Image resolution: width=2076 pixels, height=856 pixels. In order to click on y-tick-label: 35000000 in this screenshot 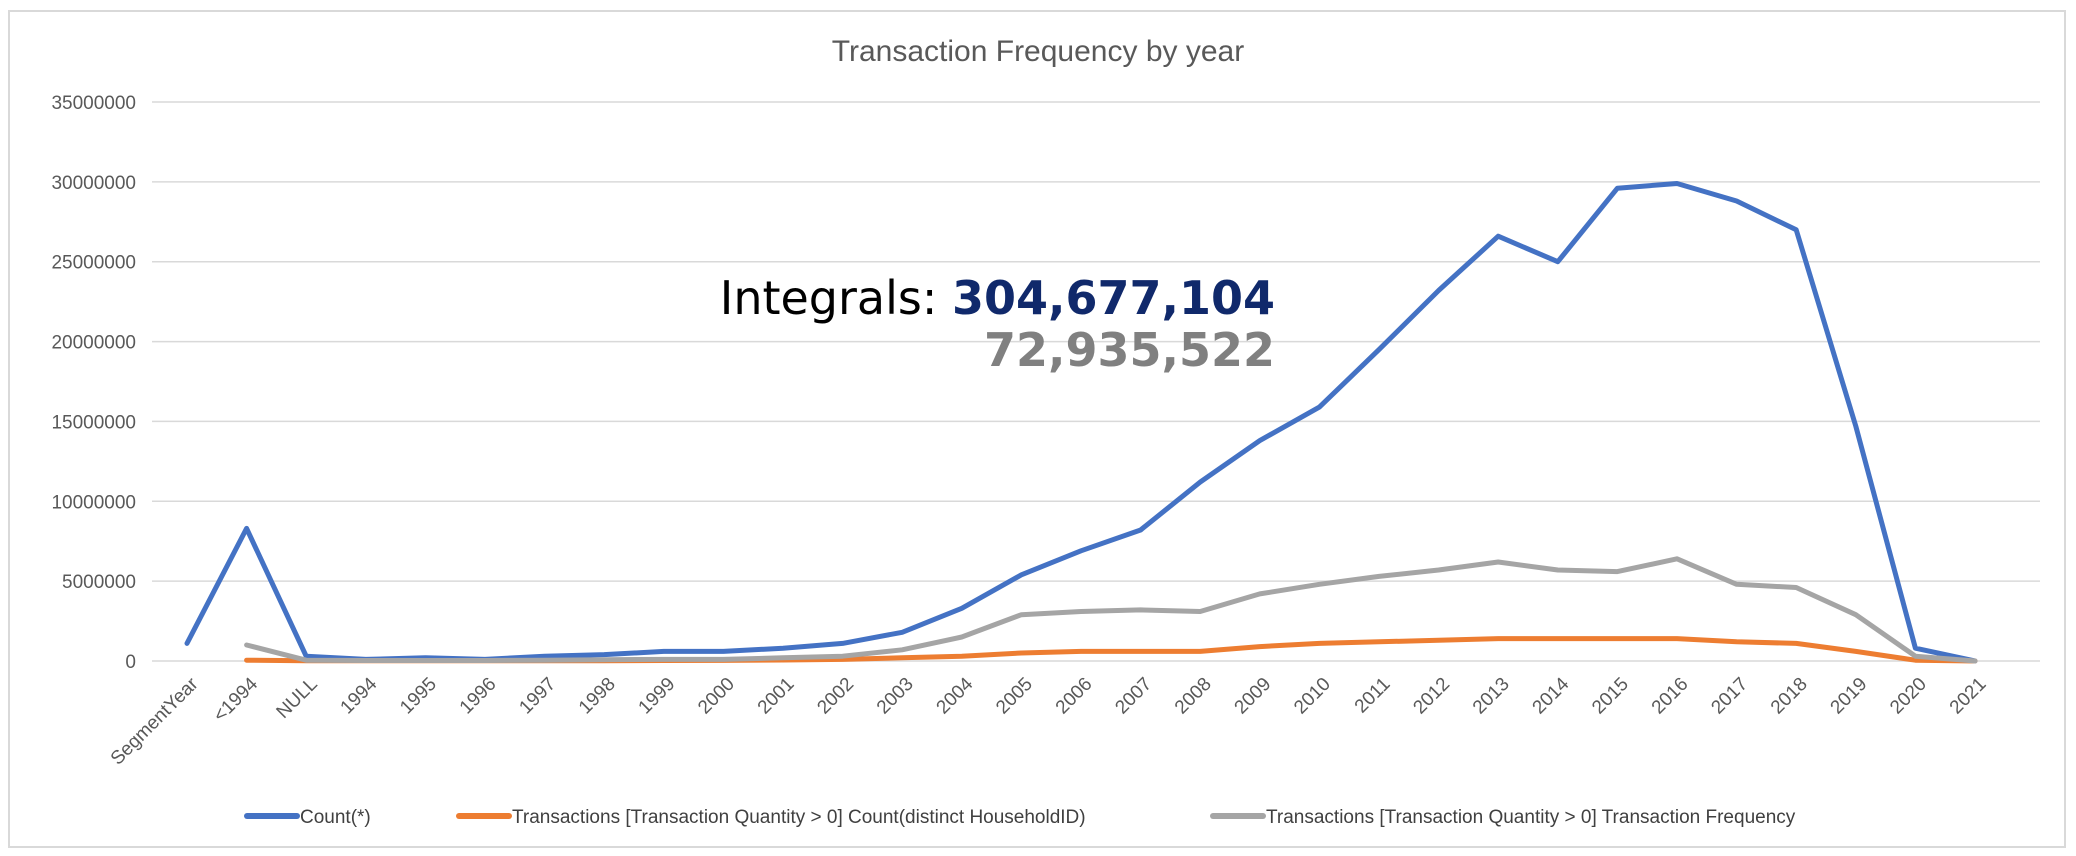, I will do `click(93, 103)`.